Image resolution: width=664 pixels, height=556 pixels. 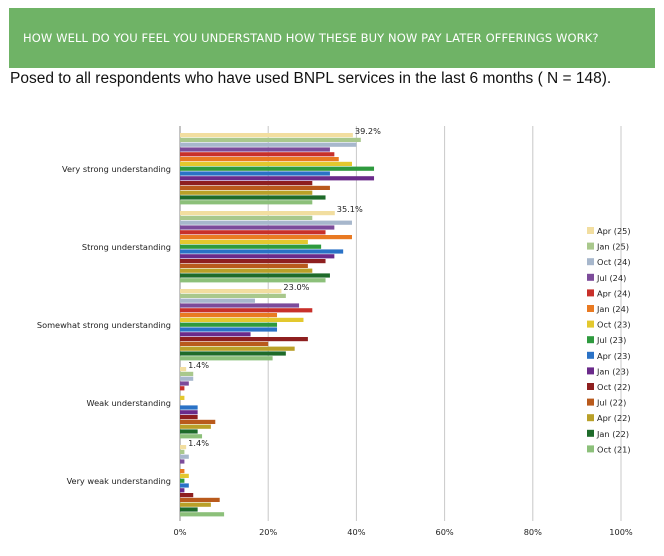 I want to click on legend-label: Apr (24), so click(x=614, y=293).